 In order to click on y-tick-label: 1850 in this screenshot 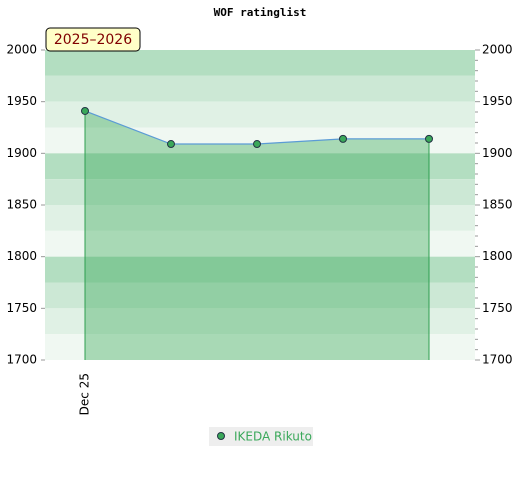, I will do `click(21, 205)`.